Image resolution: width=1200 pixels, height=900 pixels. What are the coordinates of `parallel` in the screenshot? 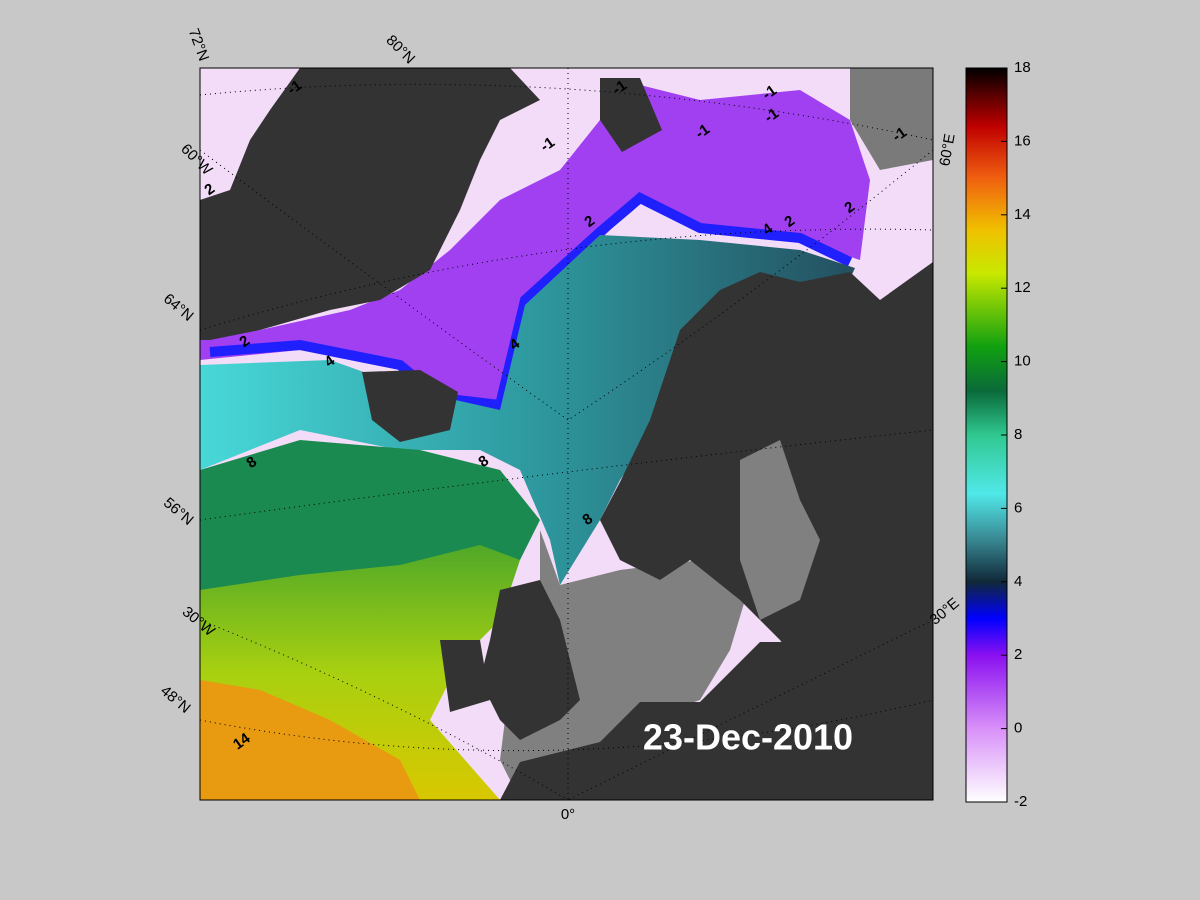 It's located at (566, 725).